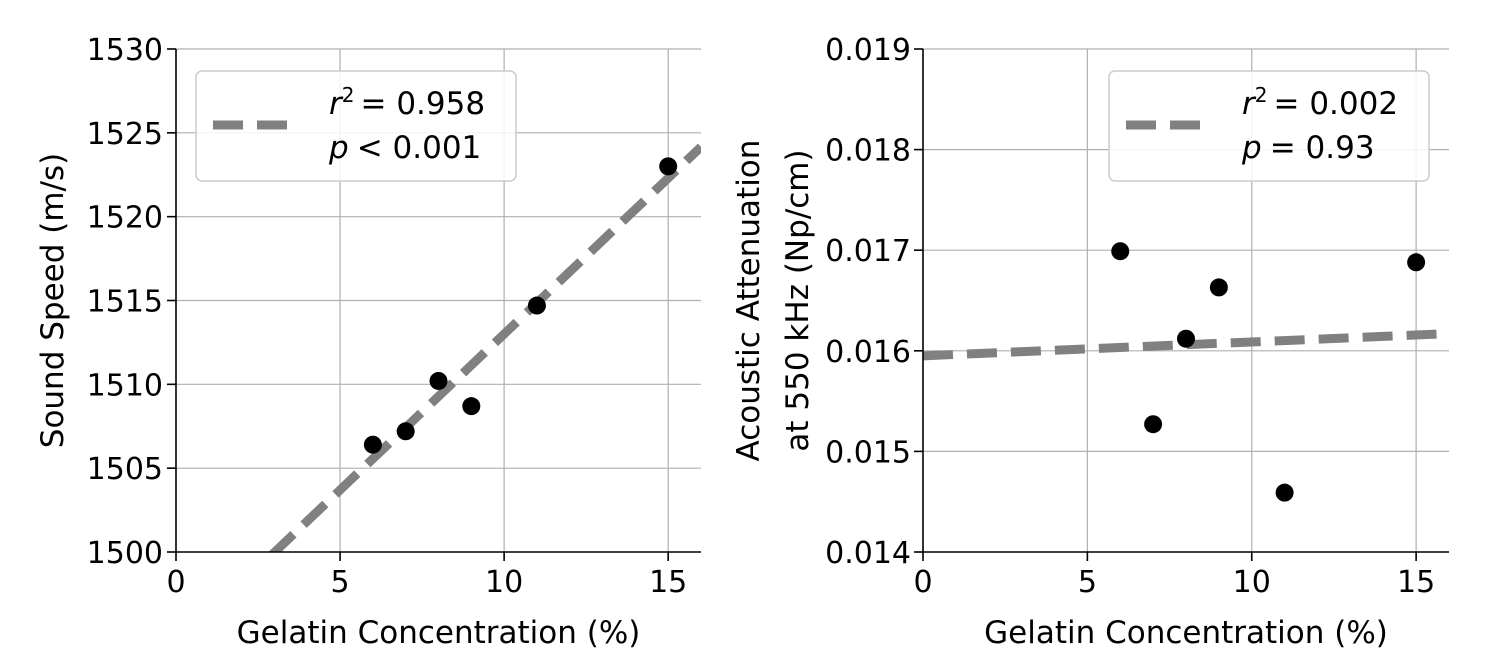  I want to click on legend-p: p = 0.93, so click(1308, 148).